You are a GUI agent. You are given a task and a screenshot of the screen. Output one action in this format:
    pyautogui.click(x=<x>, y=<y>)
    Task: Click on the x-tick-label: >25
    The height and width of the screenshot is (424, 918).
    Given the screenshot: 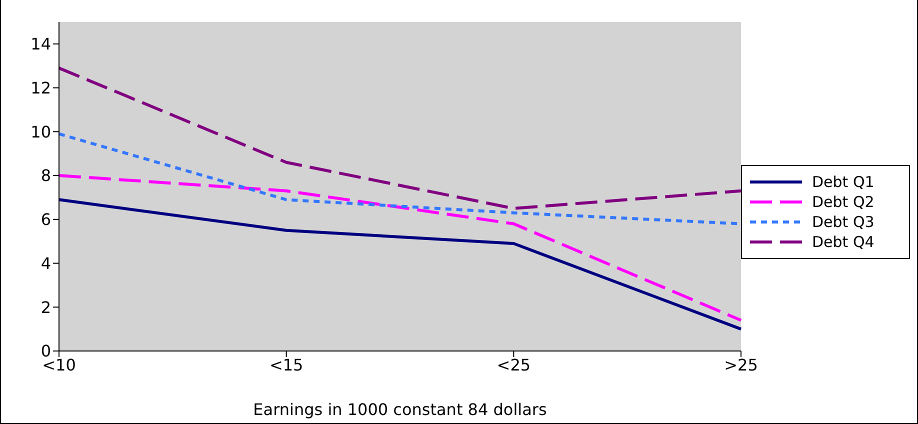 What is the action you would take?
    pyautogui.click(x=741, y=364)
    